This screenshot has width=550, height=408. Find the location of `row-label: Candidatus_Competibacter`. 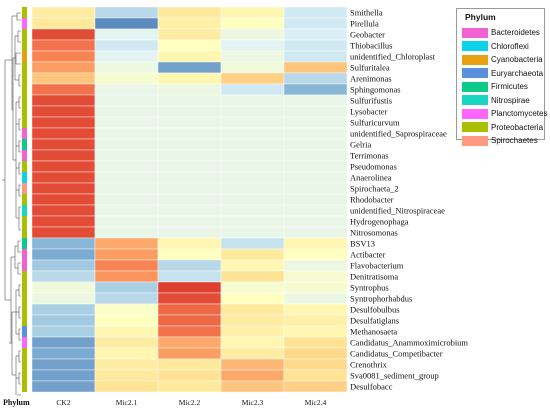

row-label: Candidatus_Competibacter is located at coordinates (396, 354).